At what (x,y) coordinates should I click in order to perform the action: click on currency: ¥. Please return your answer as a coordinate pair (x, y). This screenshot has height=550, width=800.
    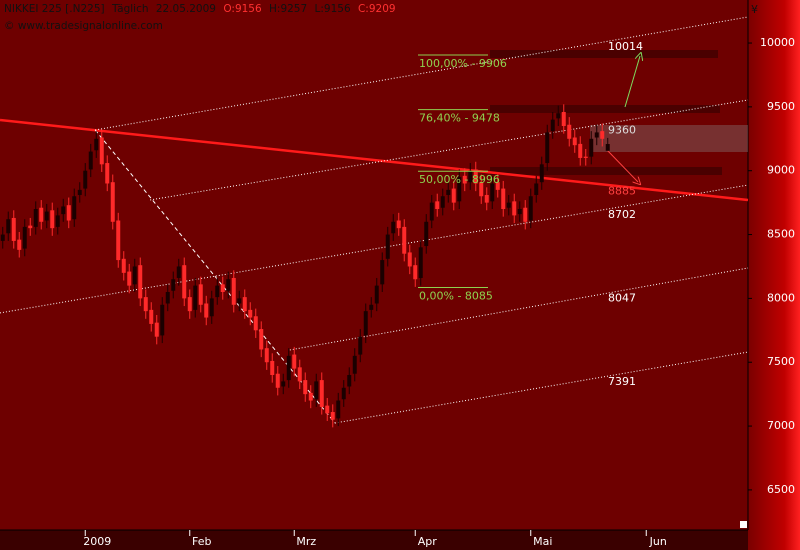
    Looking at the image, I should click on (754, 9).